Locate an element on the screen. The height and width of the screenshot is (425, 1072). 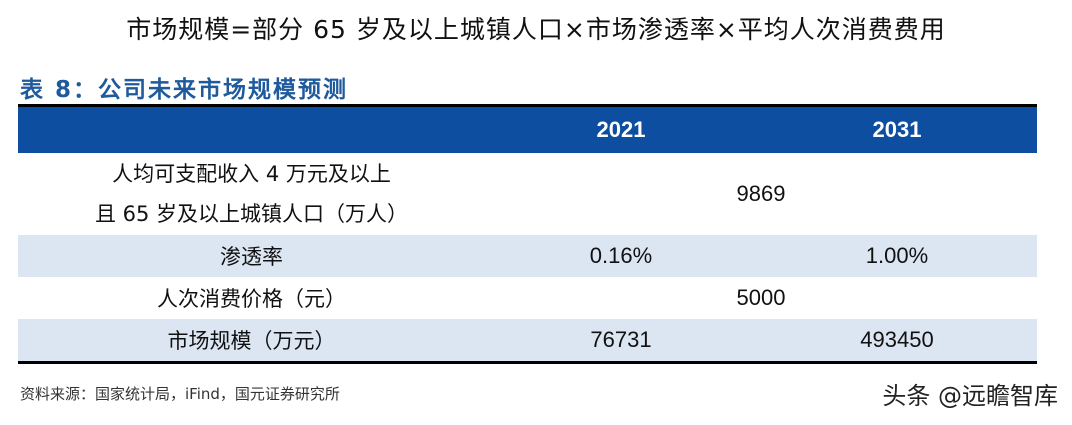
formula-text: 市场规模=部分 65 岁及以上城镇人口×市场渗透率×平均人次消费费用 is located at coordinates (536, 29).